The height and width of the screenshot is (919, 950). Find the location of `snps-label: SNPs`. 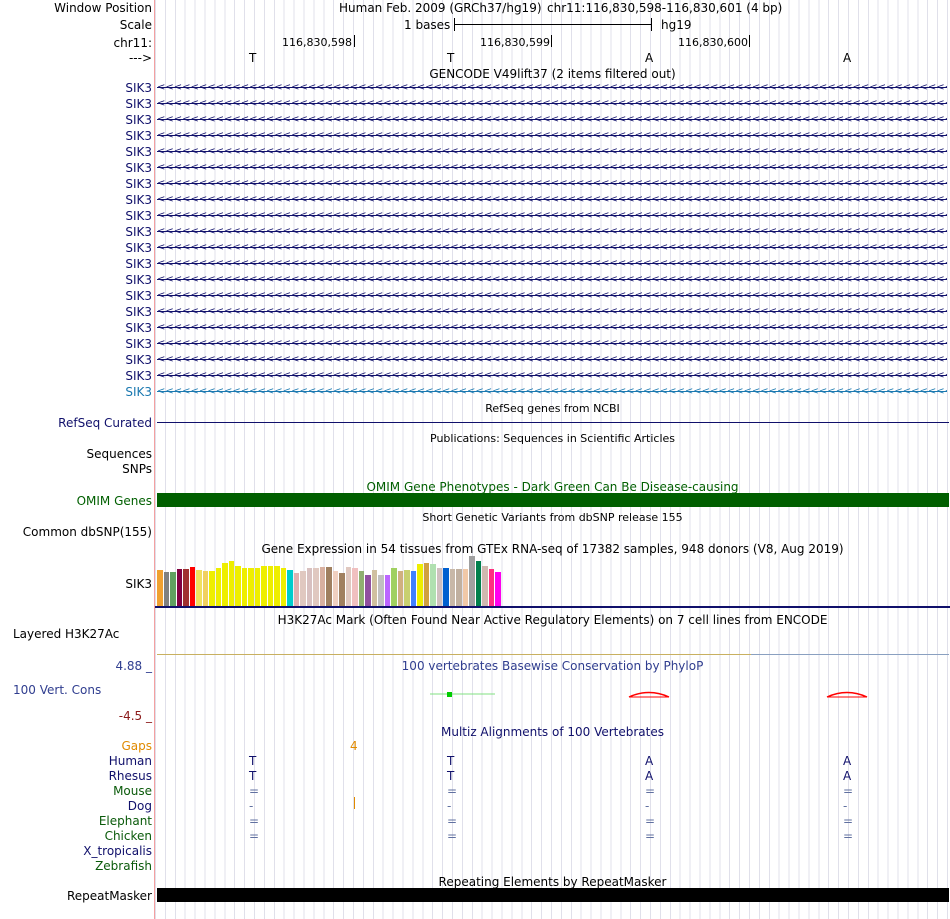

snps-label: SNPs is located at coordinates (137, 469).